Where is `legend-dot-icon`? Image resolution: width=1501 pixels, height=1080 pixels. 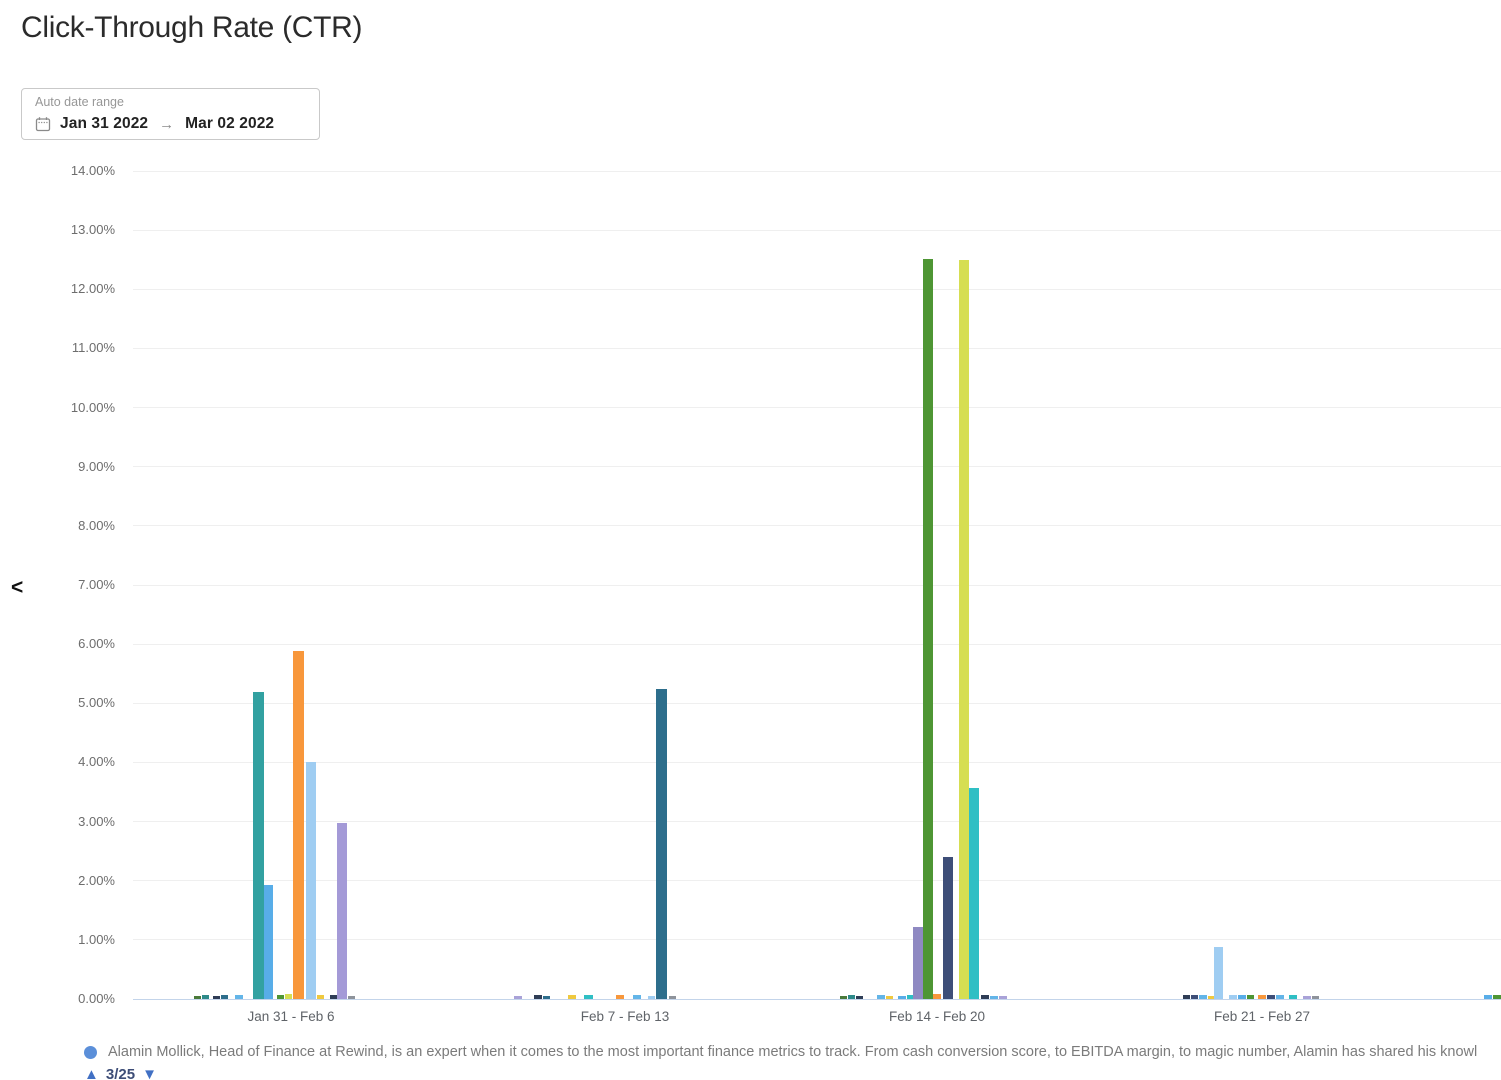
legend-dot-icon is located at coordinates (90, 1052).